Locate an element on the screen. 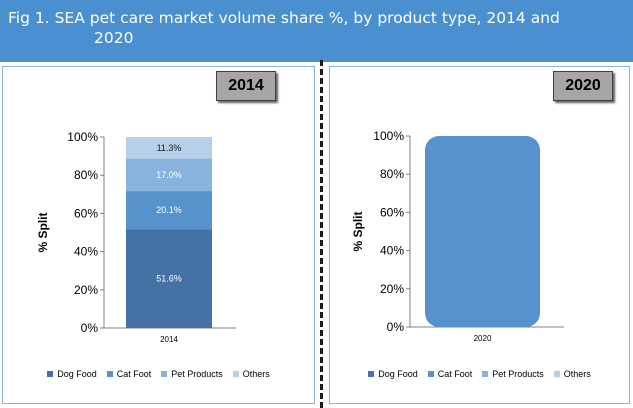 This screenshot has width=633, height=408. year-badge-2020: 2020 is located at coordinates (583, 86).